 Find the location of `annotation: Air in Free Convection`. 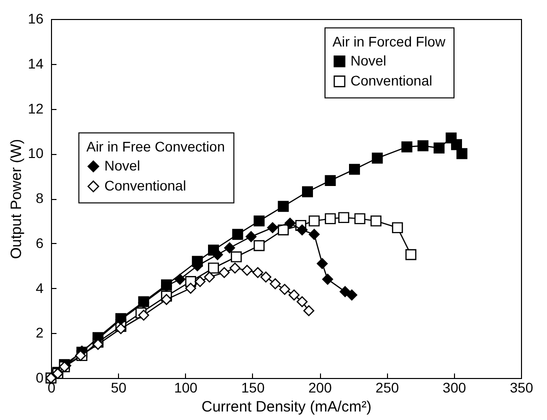

annotation: Air in Free Convection is located at coordinates (155, 146).